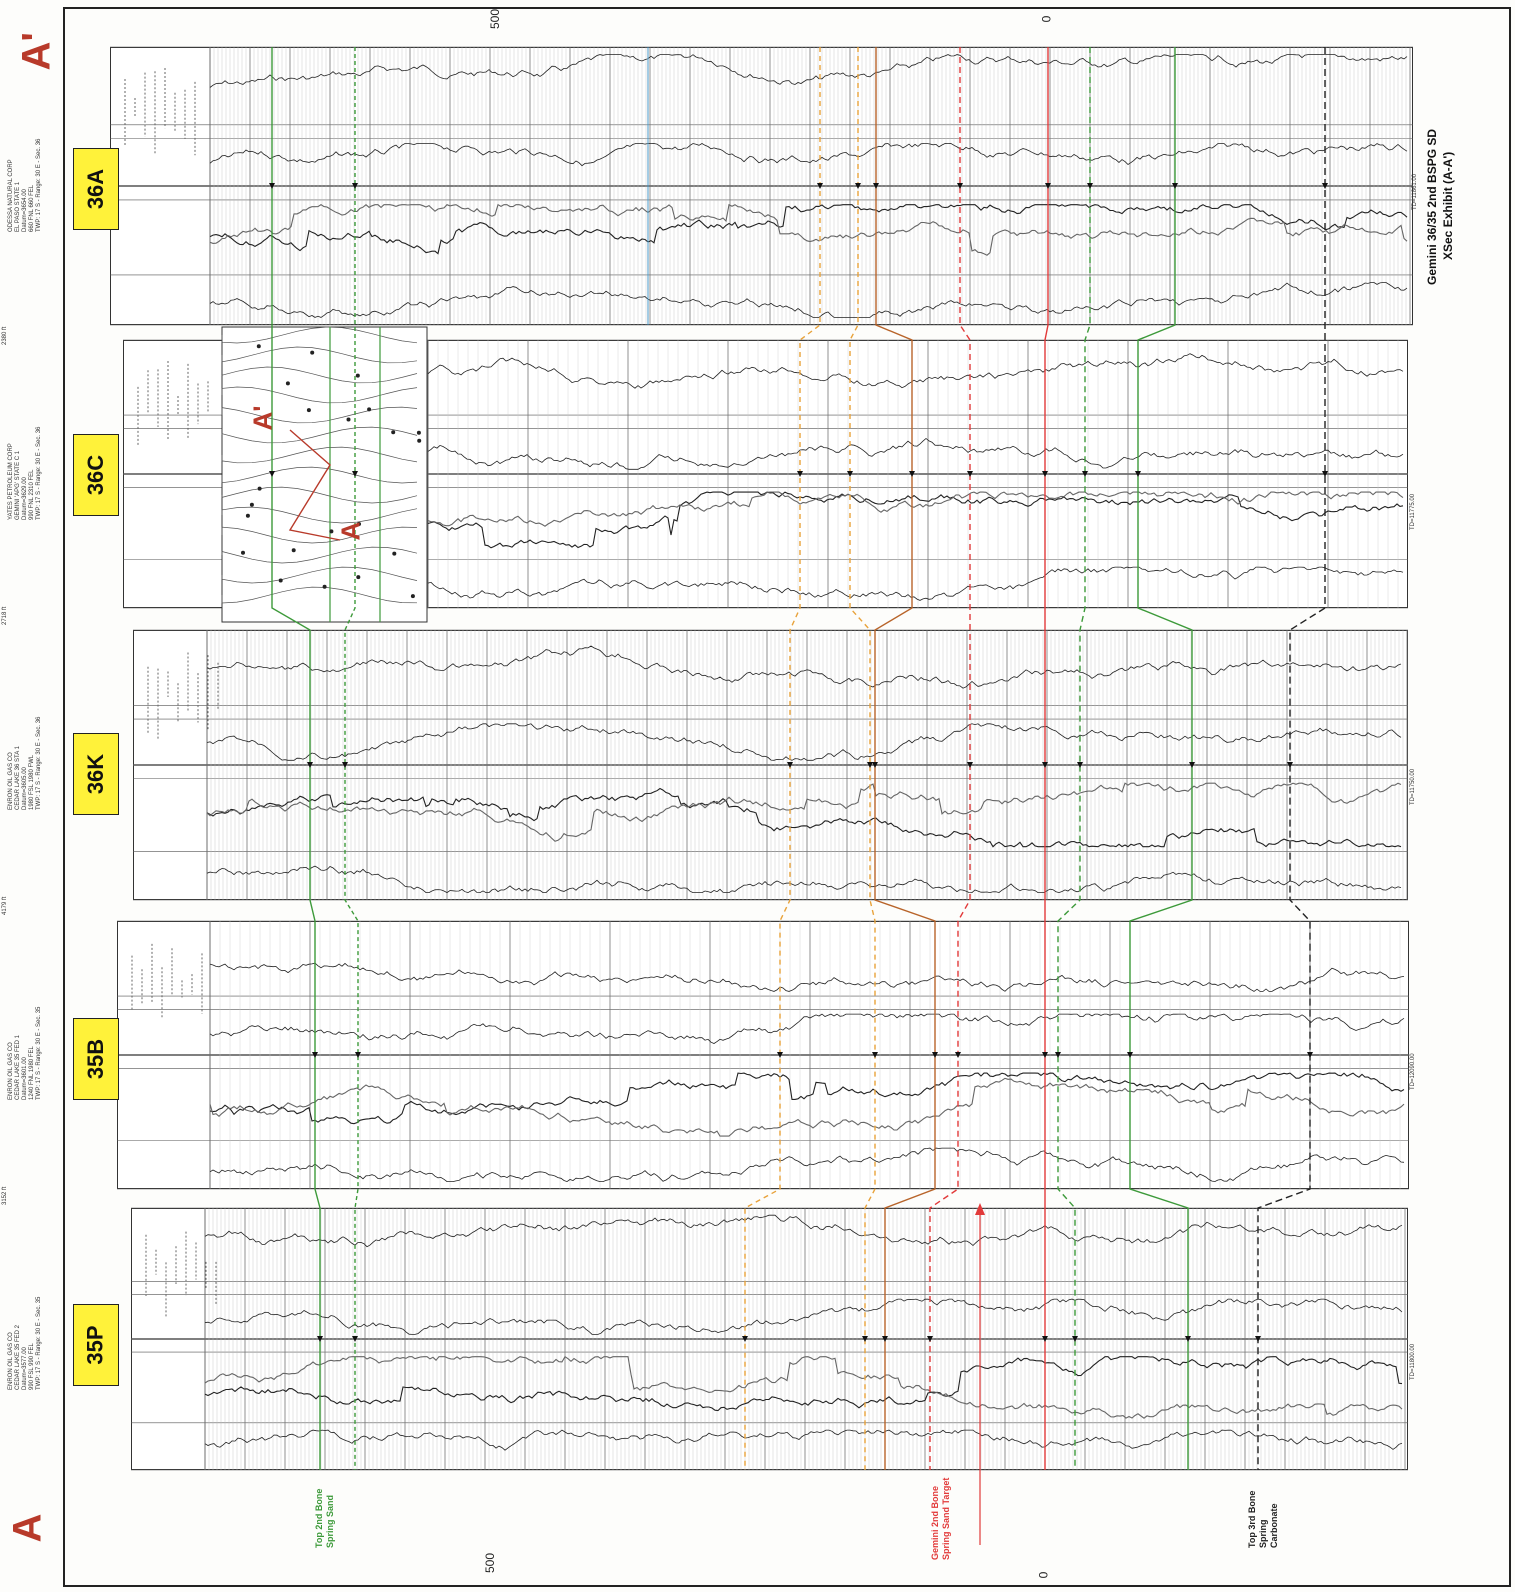 The image size is (1515, 1592). I want to click on marker-label-top-2nd-bone: Top 2nd Bone Spring Sand, so click(324, 1518).